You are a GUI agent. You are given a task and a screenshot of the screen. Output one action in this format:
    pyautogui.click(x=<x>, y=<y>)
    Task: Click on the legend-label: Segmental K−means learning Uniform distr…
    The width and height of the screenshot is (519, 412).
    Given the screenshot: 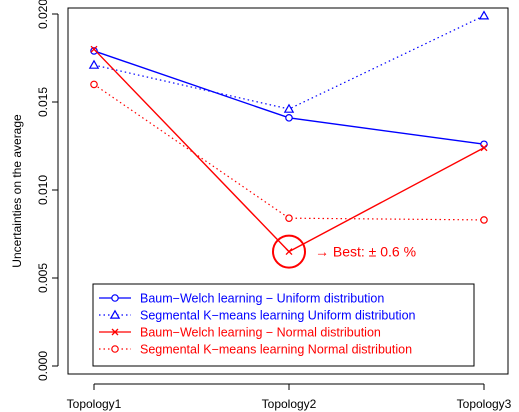 What is the action you would take?
    pyautogui.click(x=278, y=316)
    